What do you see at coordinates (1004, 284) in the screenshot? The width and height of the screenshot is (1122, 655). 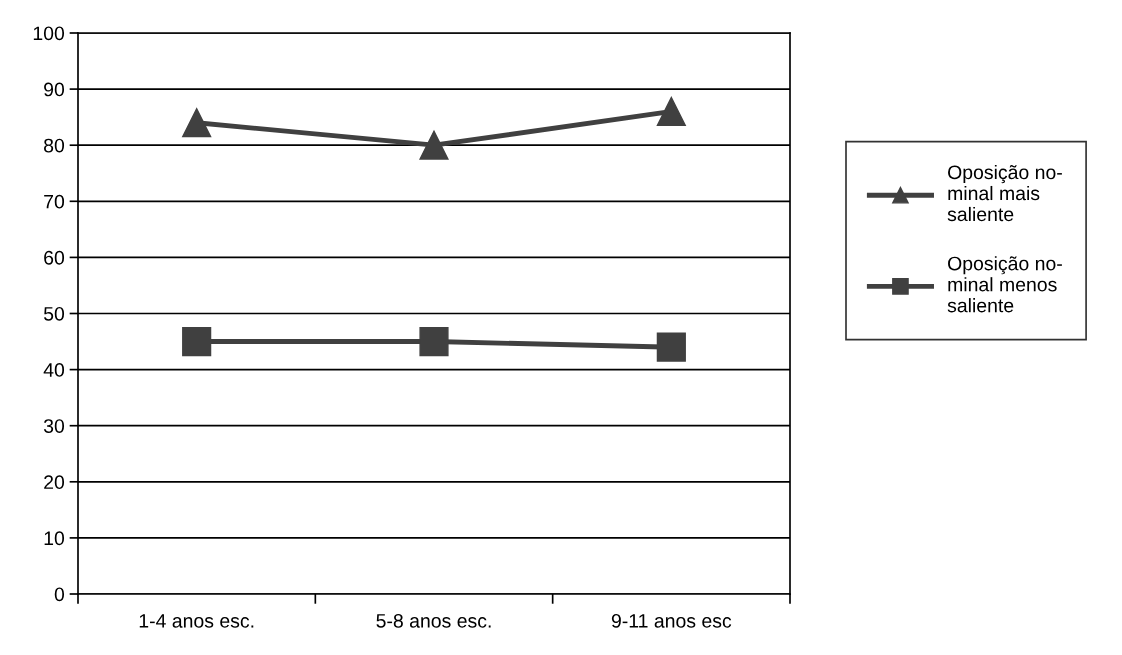 I see `legend-label: Oposição no- minal menos saliente` at bounding box center [1004, 284].